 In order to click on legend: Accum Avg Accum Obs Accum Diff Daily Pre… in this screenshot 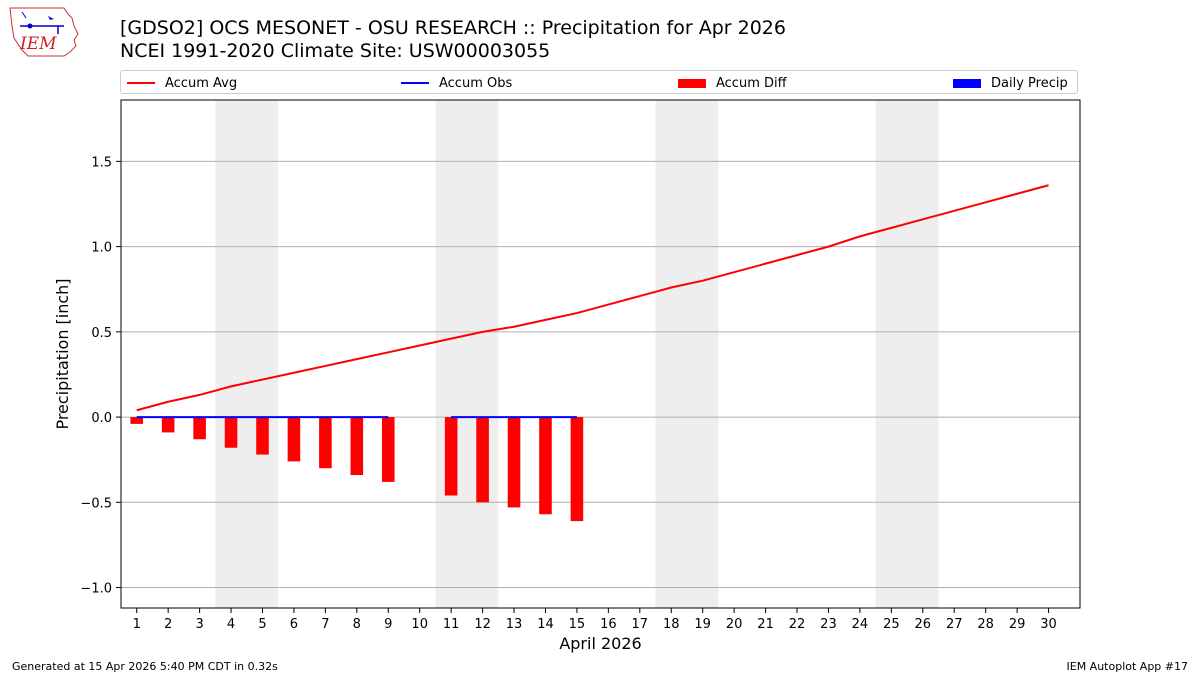, I will do `click(599, 82)`.